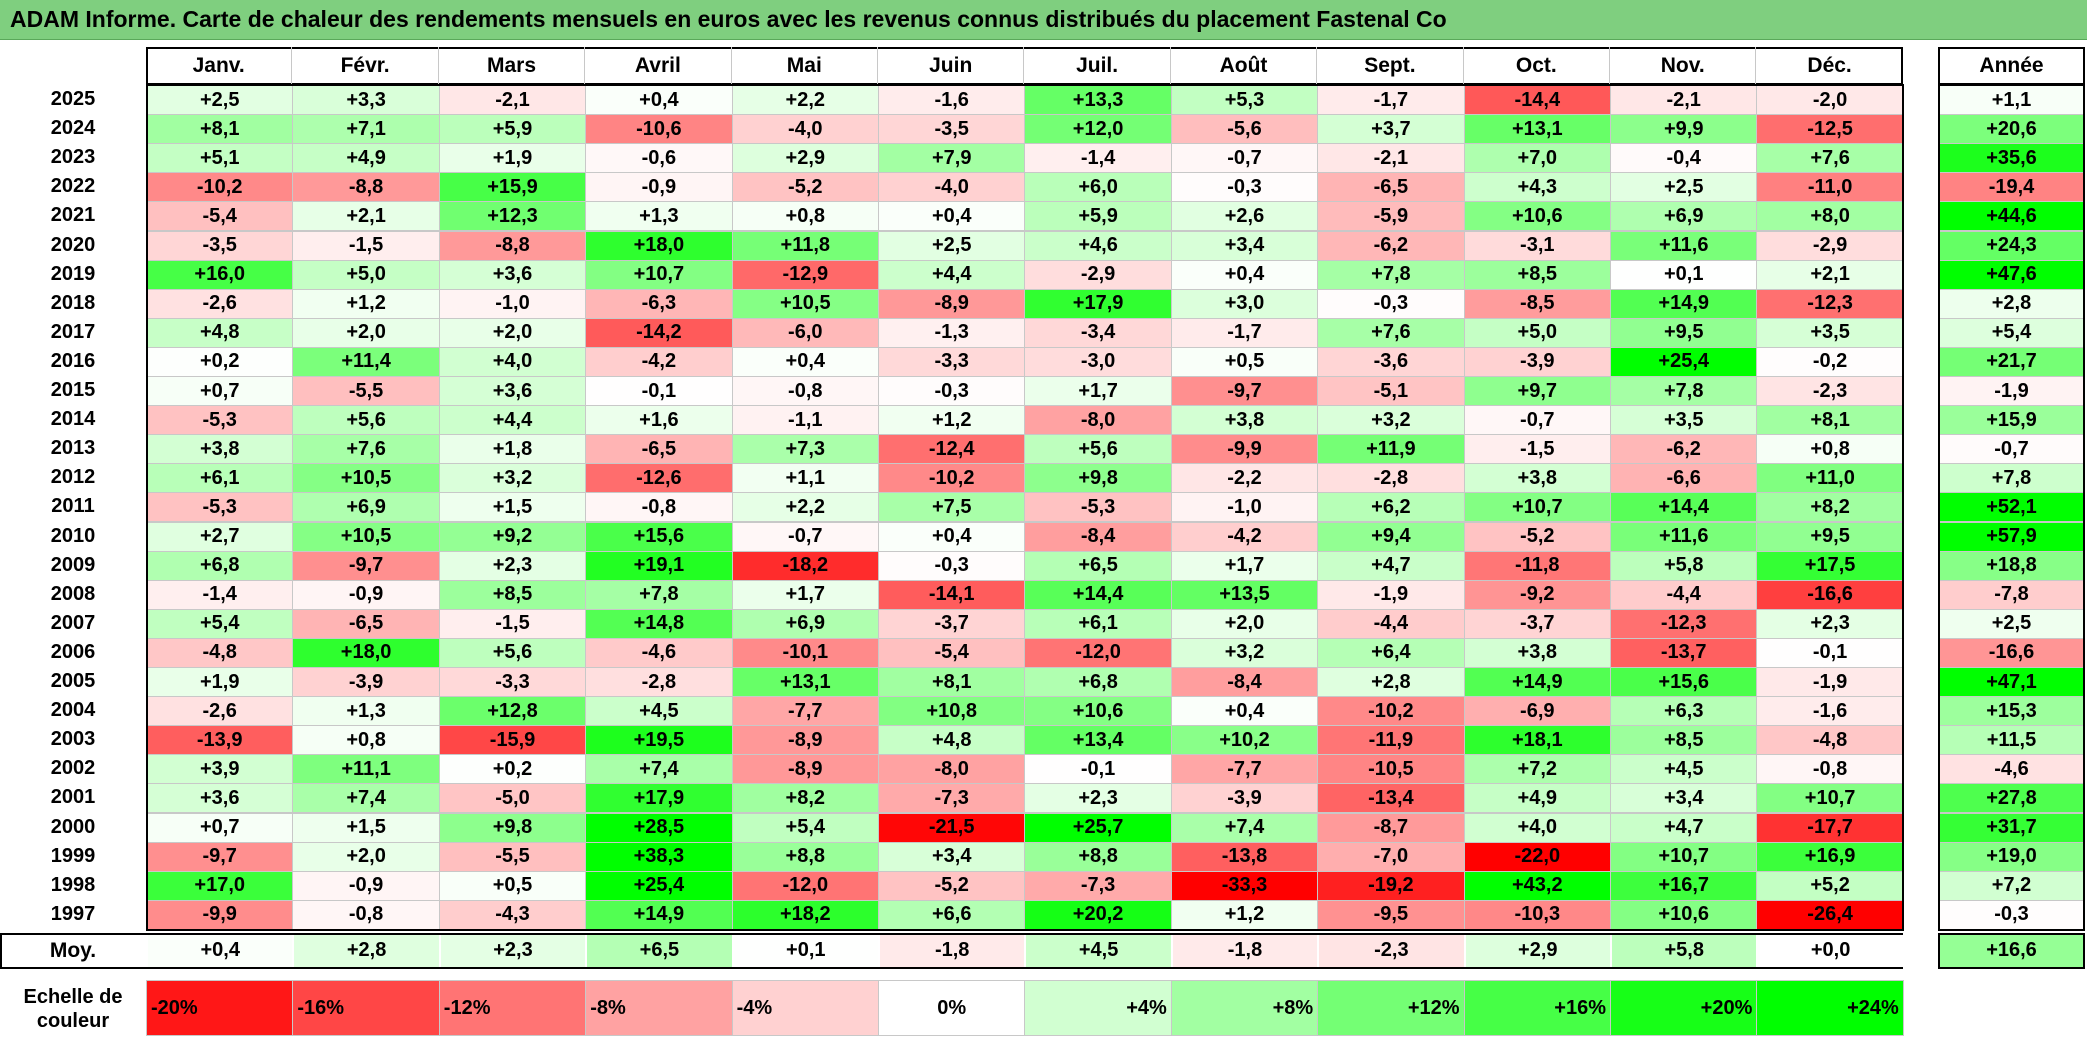 The image size is (2087, 1037). What do you see at coordinates (2011, 361) in the screenshot?
I see `annual-cell: +21,7` at bounding box center [2011, 361].